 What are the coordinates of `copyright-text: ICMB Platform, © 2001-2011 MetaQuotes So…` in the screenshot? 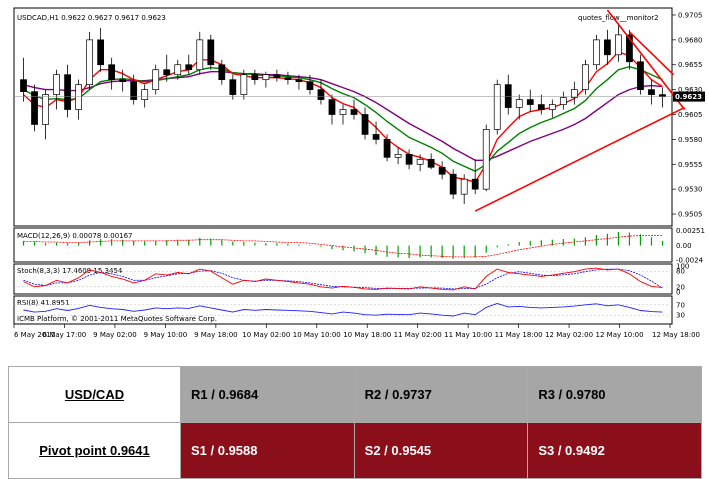 It's located at (117, 319).